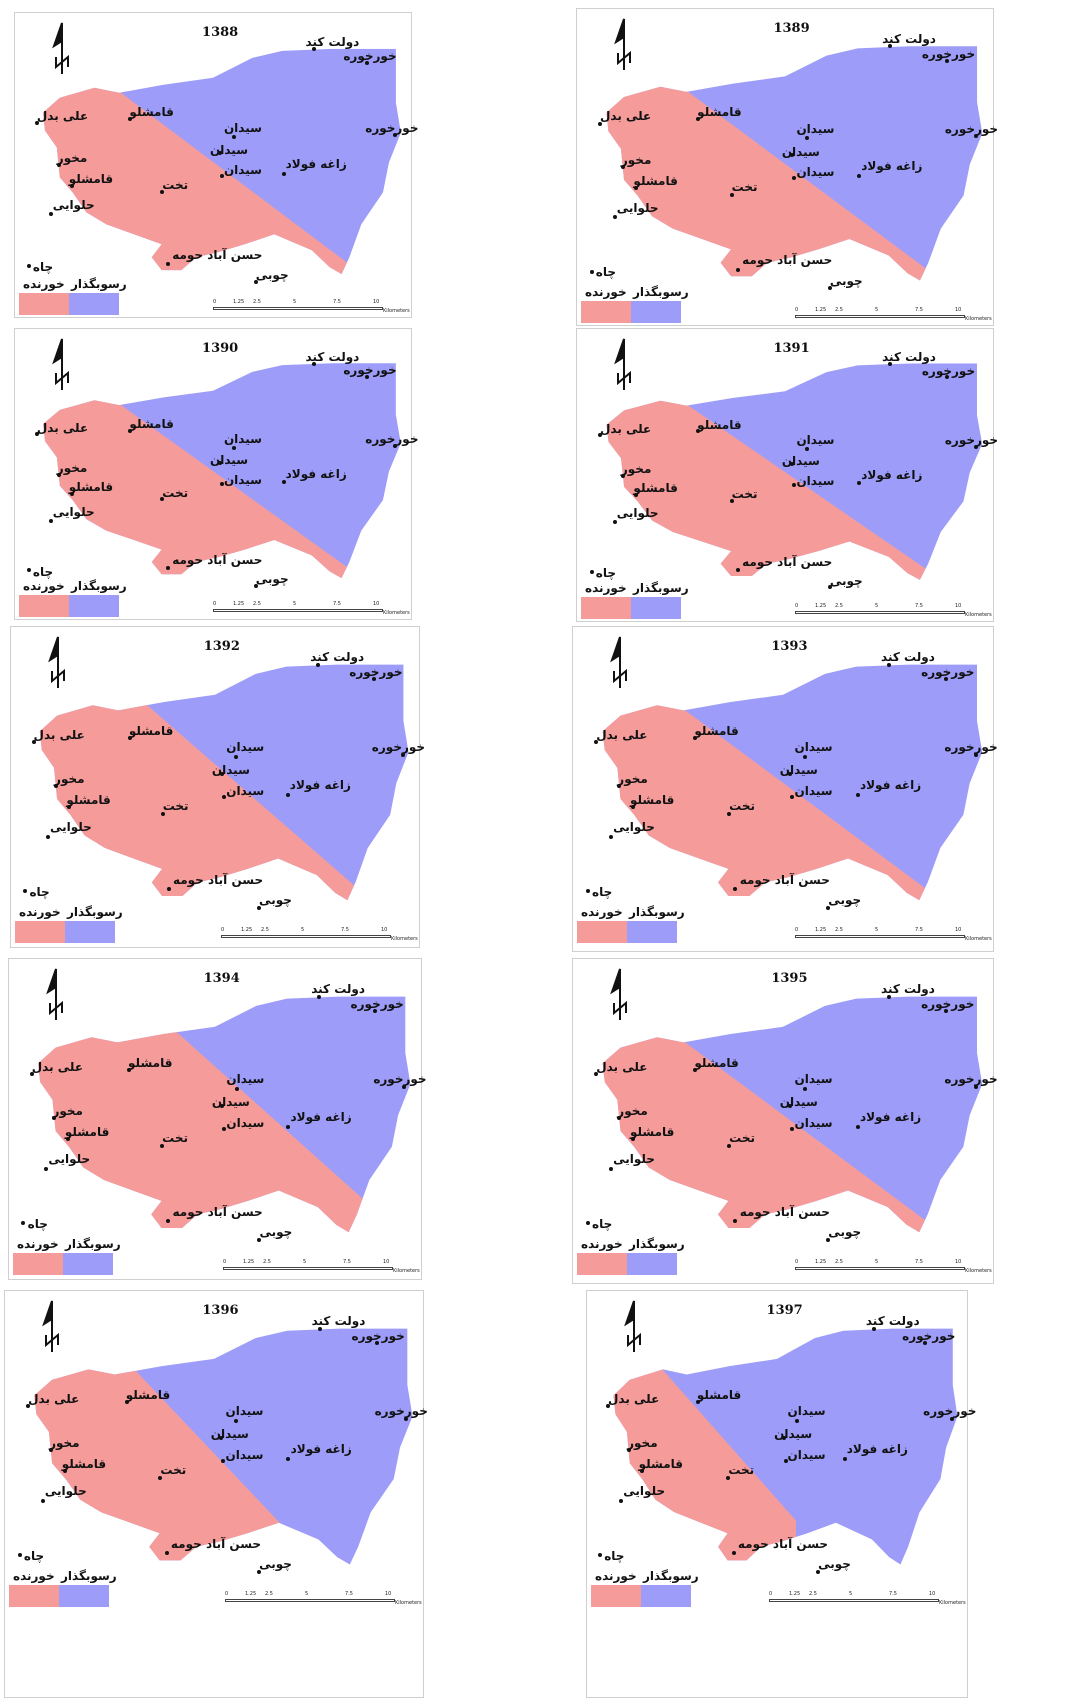 This screenshot has height=1700, width=1078. What do you see at coordinates (54, 1398) in the screenshot?
I see `place-label-alibadal: علی بدل` at bounding box center [54, 1398].